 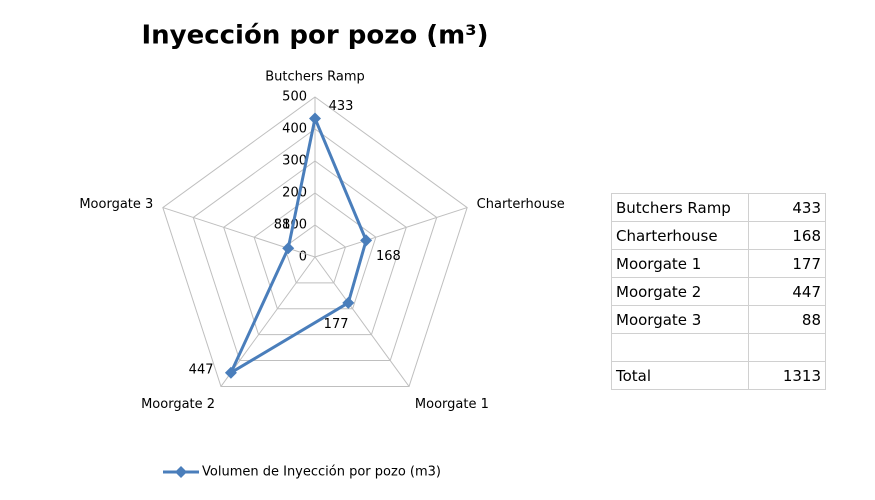 What do you see at coordinates (787, 263) in the screenshot?
I see `table-cell: 177` at bounding box center [787, 263].